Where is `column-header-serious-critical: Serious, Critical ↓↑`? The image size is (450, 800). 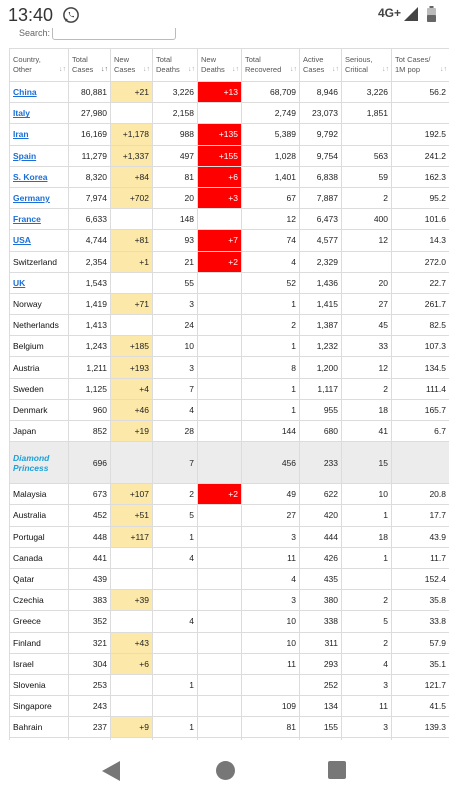 column-header-serious-critical: Serious, Critical ↓↑ is located at coordinates (366, 65).